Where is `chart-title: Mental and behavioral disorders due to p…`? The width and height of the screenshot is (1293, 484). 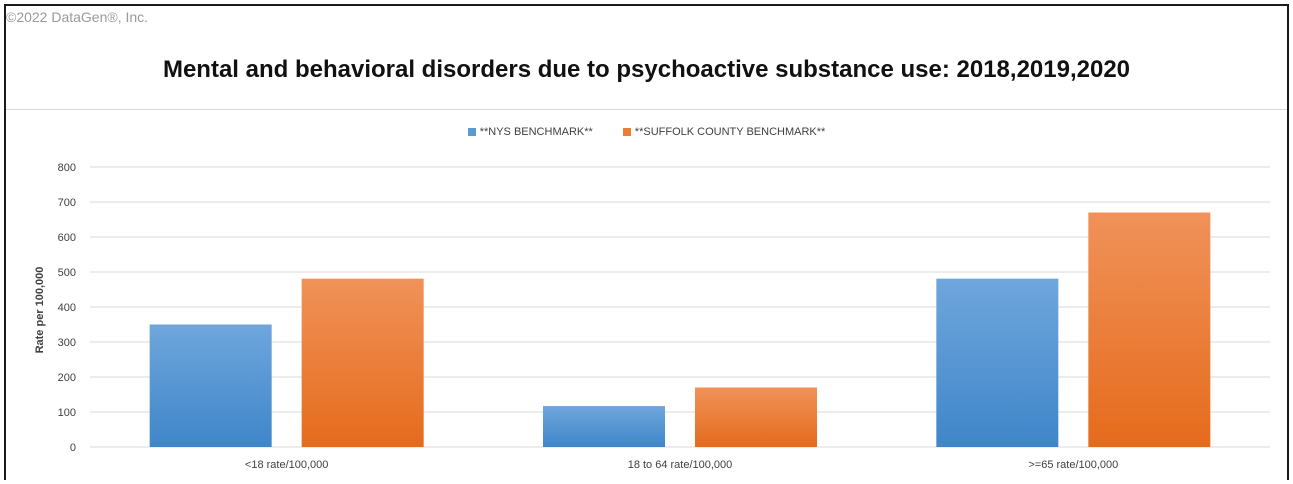
chart-title: Mental and behavioral disorders due to p… is located at coordinates (646, 69).